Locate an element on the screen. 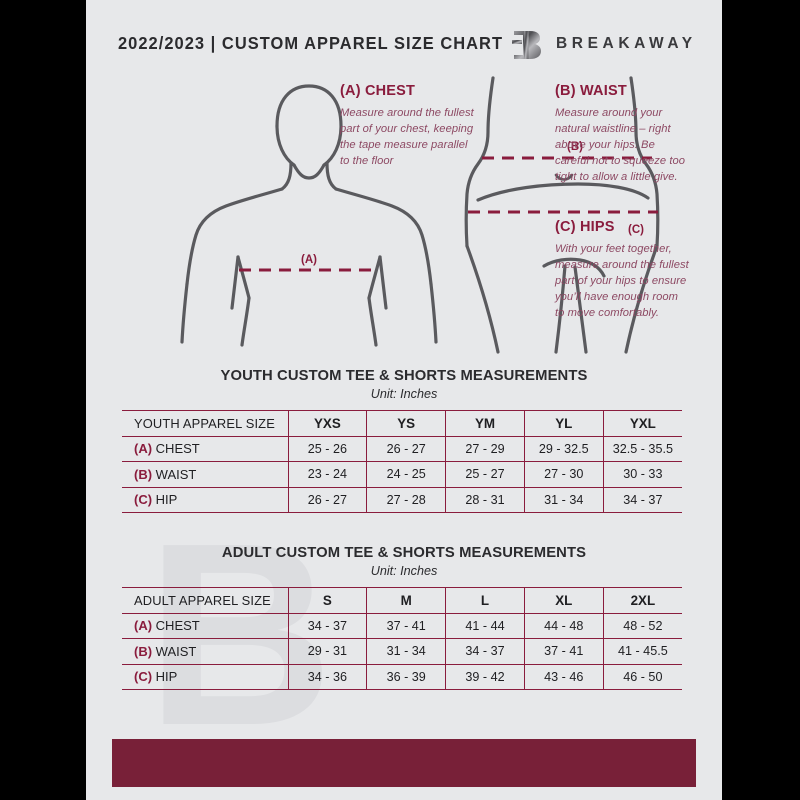 The height and width of the screenshot is (800, 800). column-header: S is located at coordinates (327, 600).